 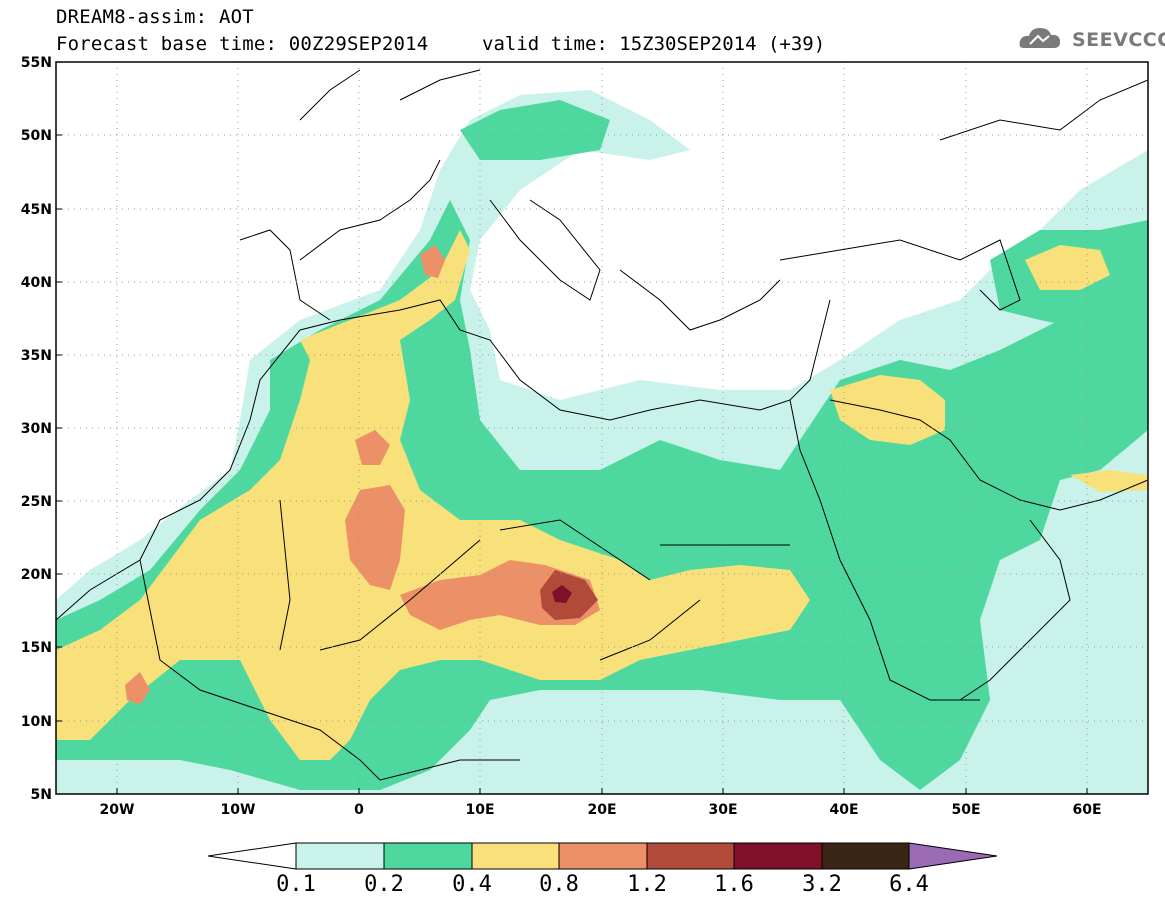 What do you see at coordinates (155, 17) in the screenshot?
I see `map-title: DREAM8-assim: AOT` at bounding box center [155, 17].